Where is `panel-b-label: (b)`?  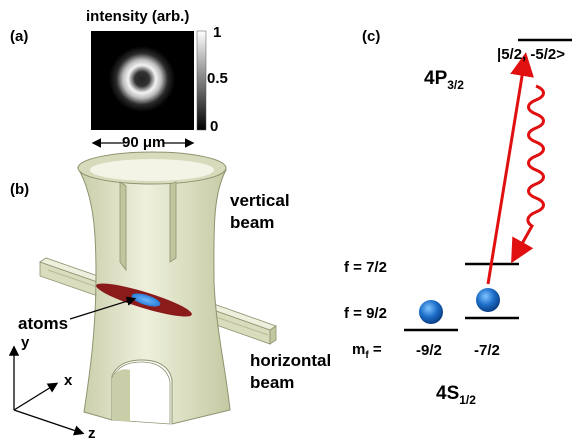 panel-b-label: (b) is located at coordinates (20, 189).